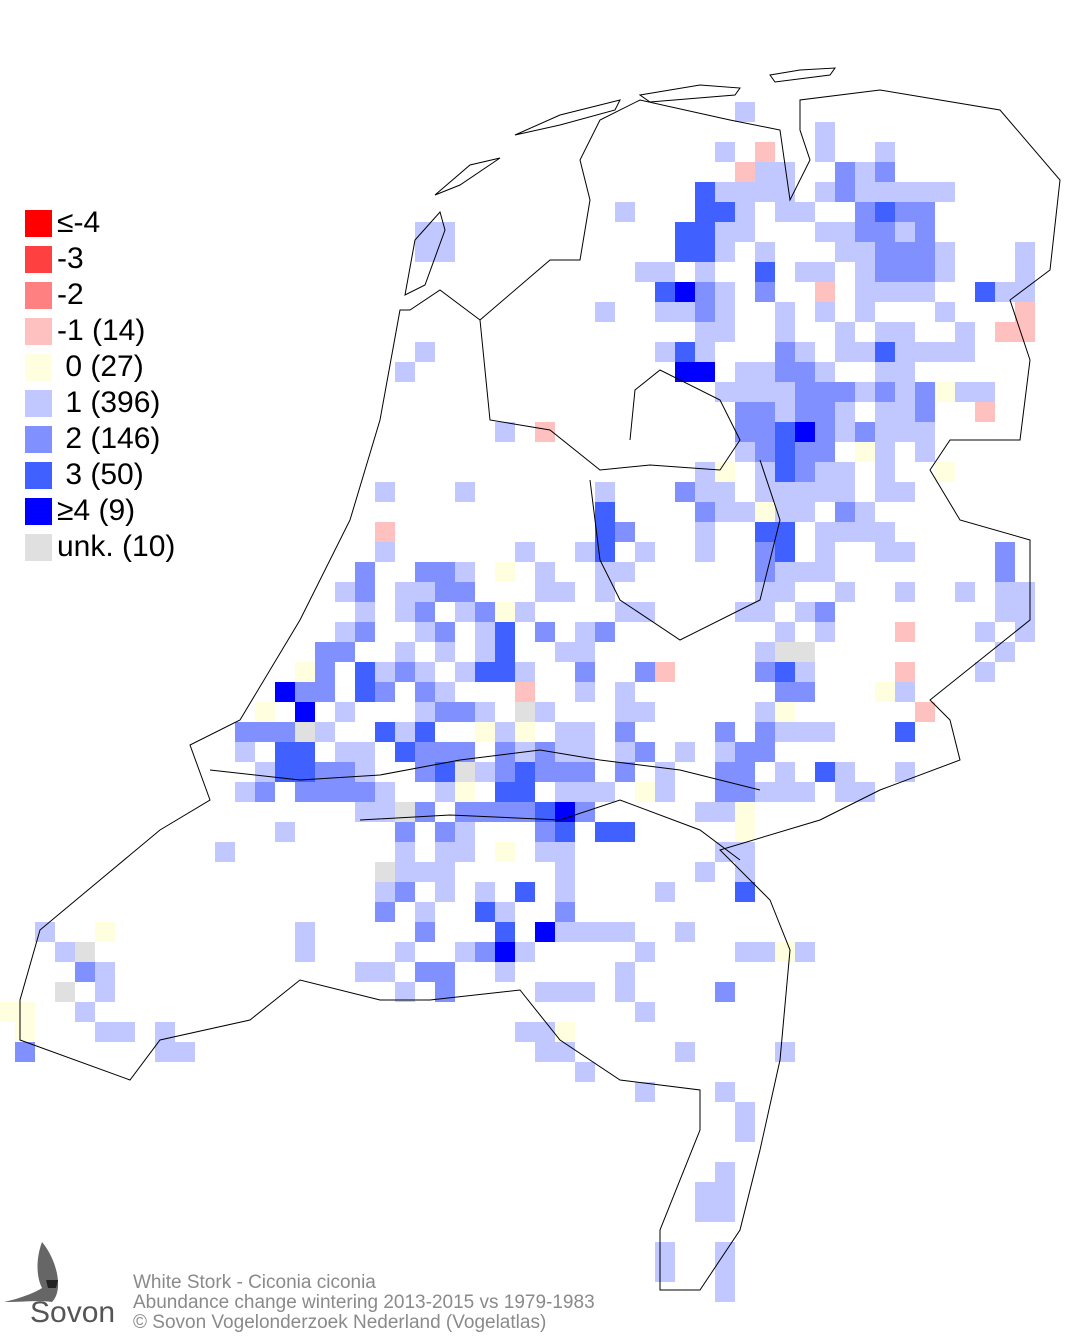 This screenshot has height=1340, width=1074. Describe the element at coordinates (100, 474) in the screenshot. I see `legend-label: 3 (50)` at that location.